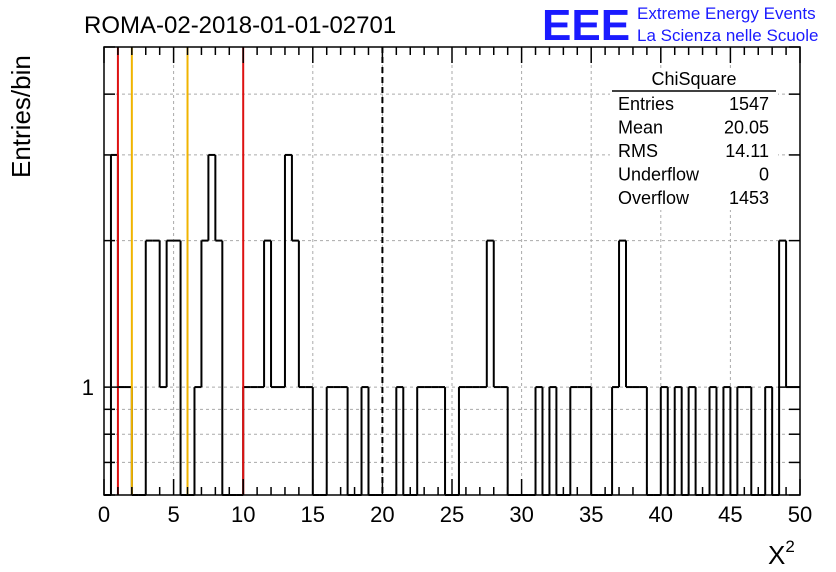 This screenshot has width=836, height=572. I want to click on stats-value: 1547, so click(749, 104).